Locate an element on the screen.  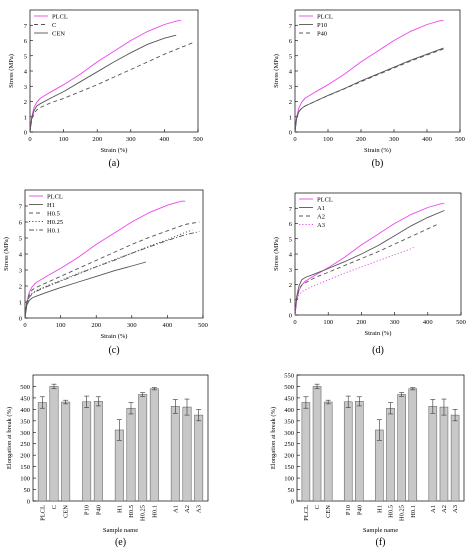
legend-label: CEN is located at coordinates (58, 34).